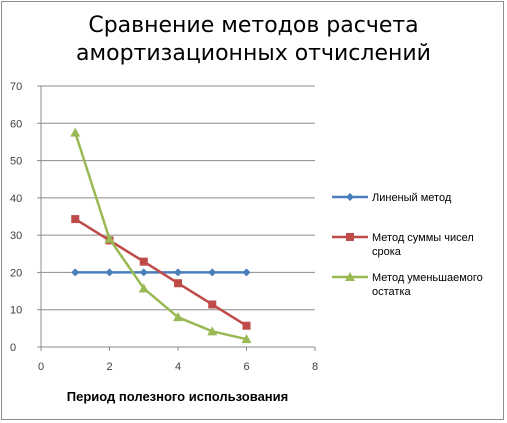  Describe the element at coordinates (109, 367) in the screenshot. I see `x-tick-label-2: 2` at that location.